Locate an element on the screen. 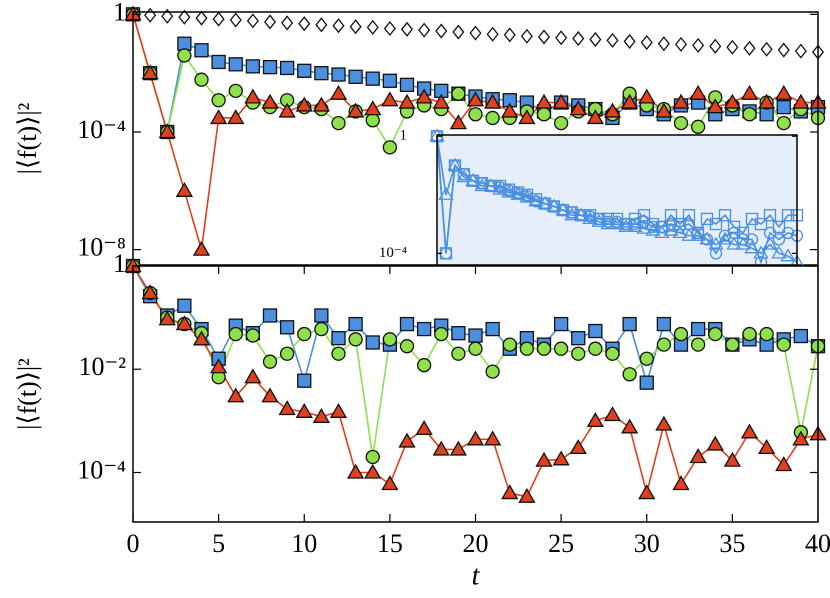 The width and height of the screenshot is (830, 598). y-tick-label: 10⁻² is located at coordinates (102, 366).